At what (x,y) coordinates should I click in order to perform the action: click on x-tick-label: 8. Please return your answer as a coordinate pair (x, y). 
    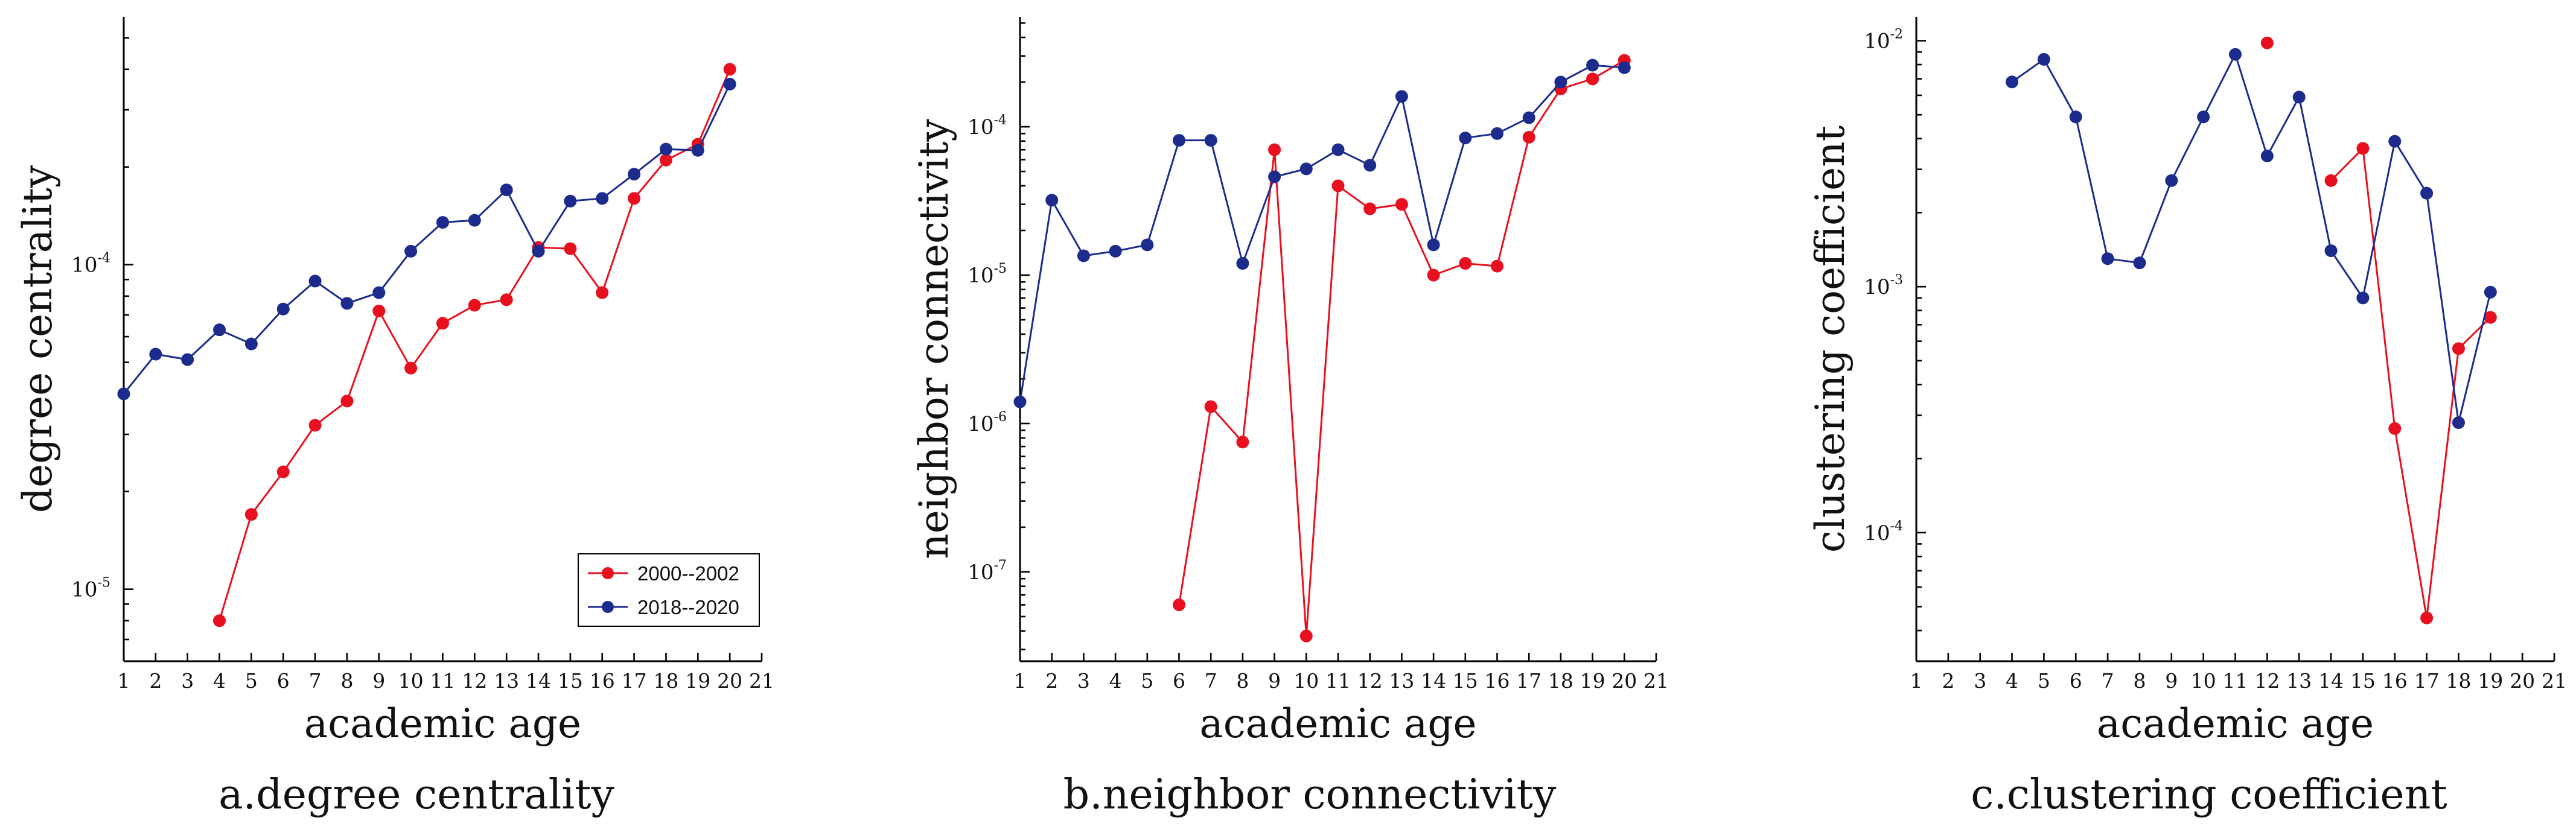
    Looking at the image, I should click on (346, 681).